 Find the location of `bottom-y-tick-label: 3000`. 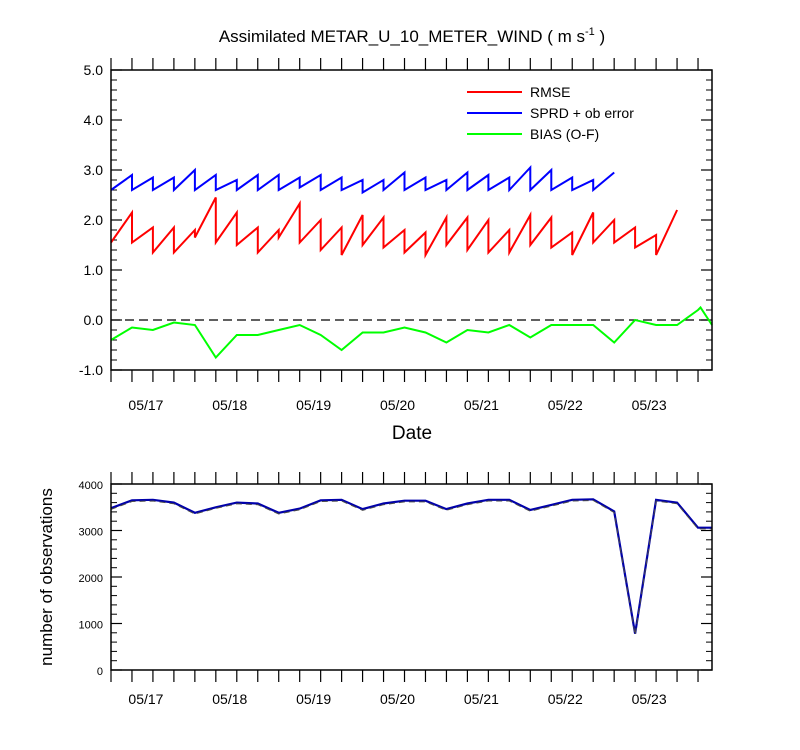

bottom-y-tick-label: 3000 is located at coordinates (91, 533).